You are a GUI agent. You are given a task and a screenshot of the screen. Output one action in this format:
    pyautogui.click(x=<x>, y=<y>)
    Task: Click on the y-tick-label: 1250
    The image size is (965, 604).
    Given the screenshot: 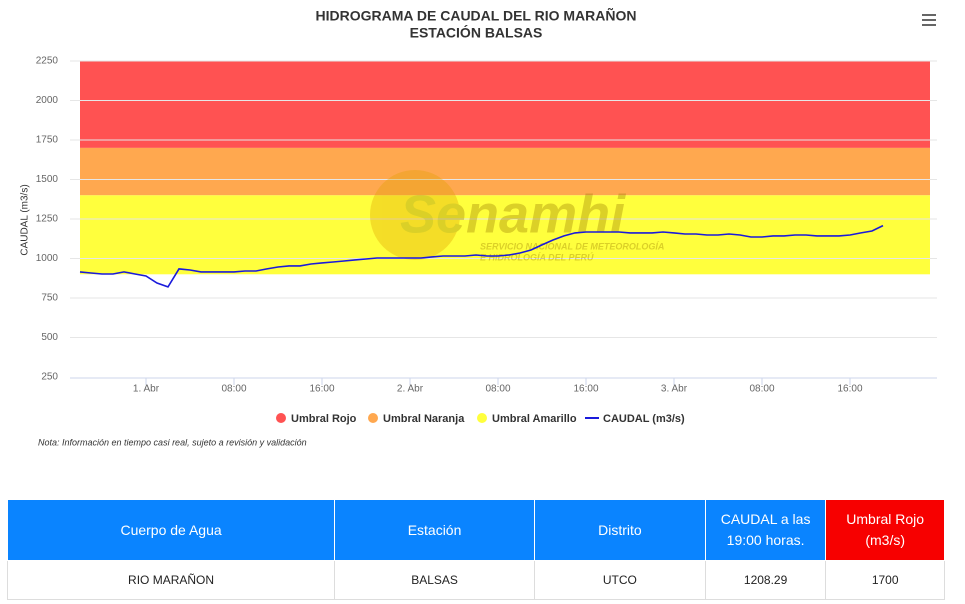 What is the action you would take?
    pyautogui.click(x=47, y=219)
    